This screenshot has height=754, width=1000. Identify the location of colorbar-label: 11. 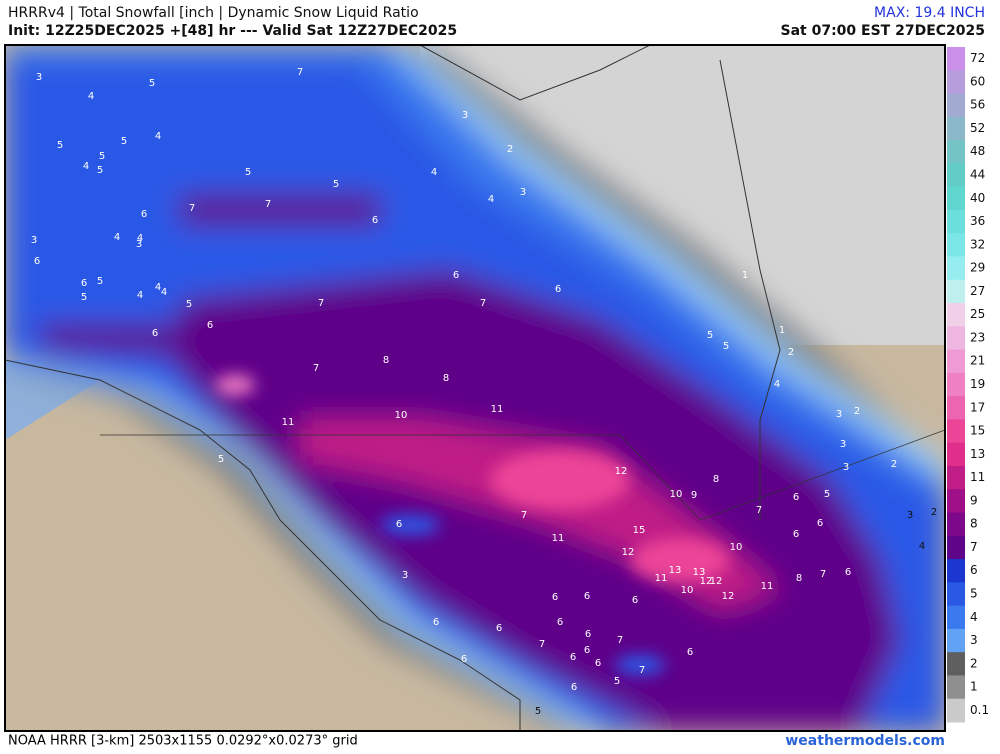
(977, 477).